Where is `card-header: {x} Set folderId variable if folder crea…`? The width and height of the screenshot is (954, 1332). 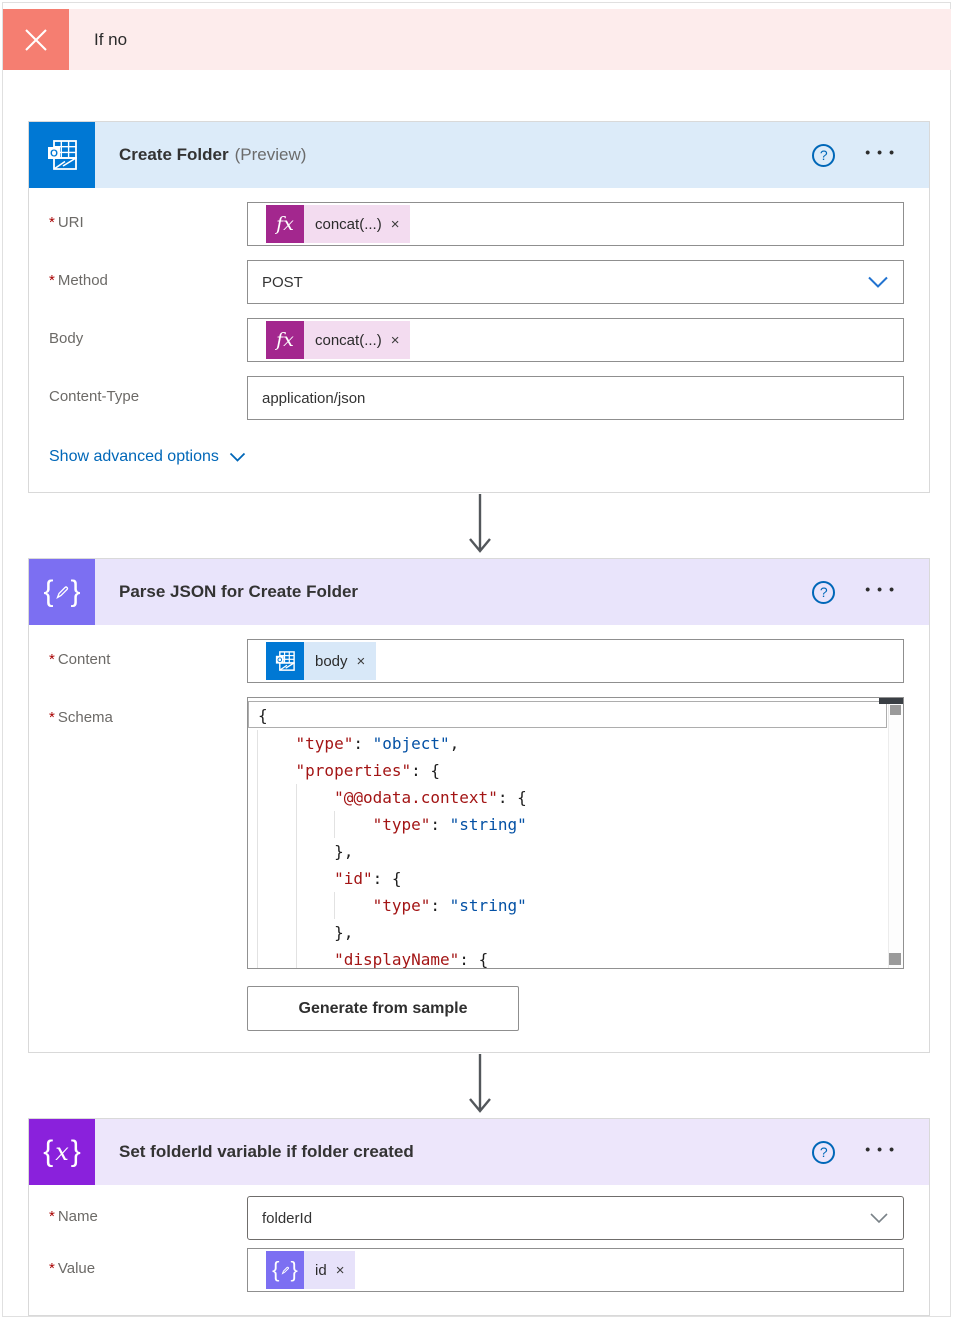 card-header: {x} Set folderId variable if folder crea… is located at coordinates (479, 1152).